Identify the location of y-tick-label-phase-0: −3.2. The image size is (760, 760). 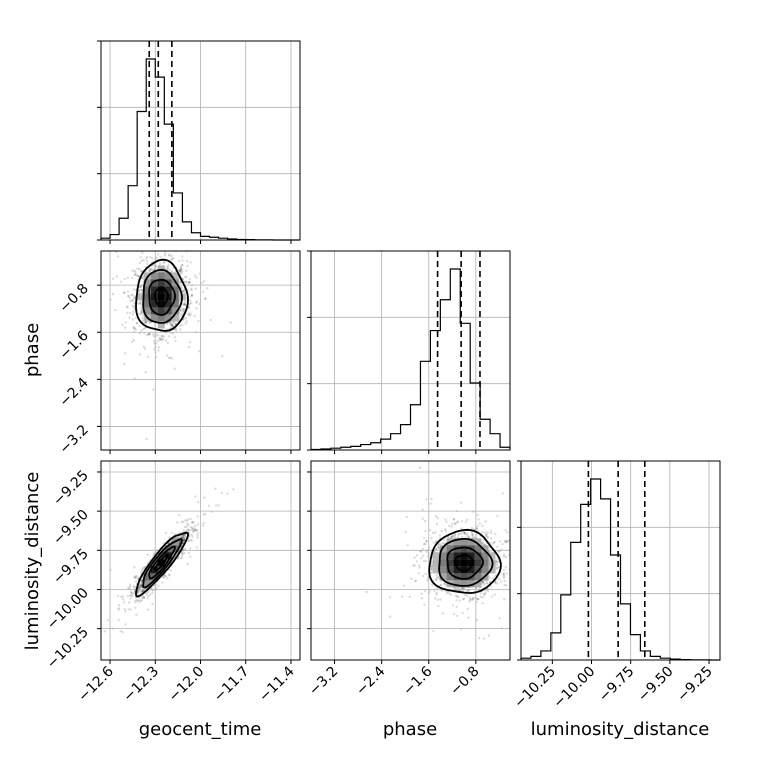
(73, 439).